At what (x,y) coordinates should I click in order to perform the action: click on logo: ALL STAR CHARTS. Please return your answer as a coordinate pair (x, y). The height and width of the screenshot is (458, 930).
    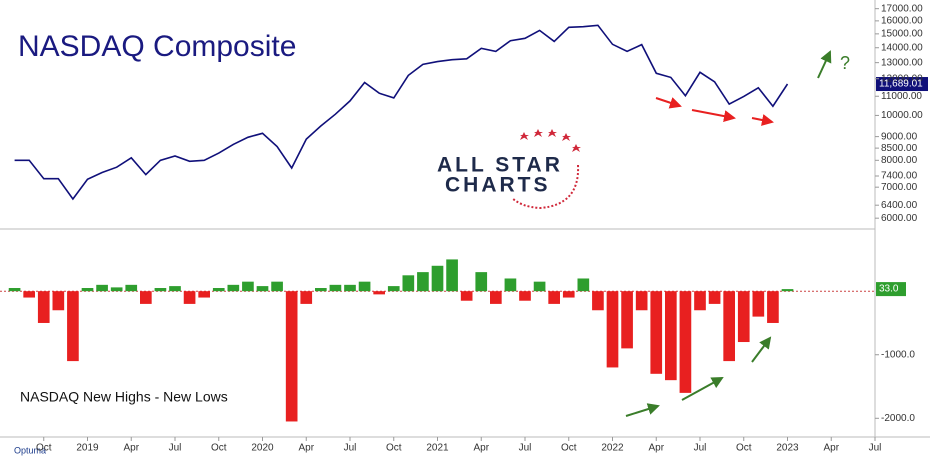
    Looking at the image, I should click on (509, 169).